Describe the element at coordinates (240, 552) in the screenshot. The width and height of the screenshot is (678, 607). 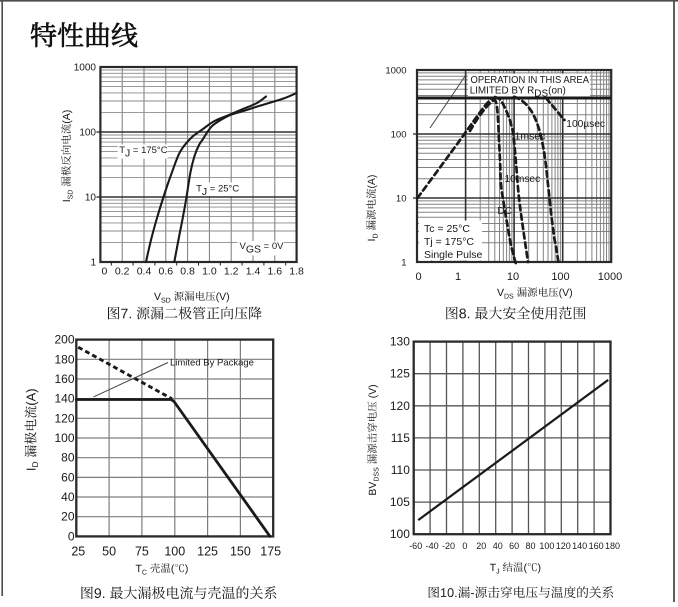
I see `svg-text: 150` at that location.